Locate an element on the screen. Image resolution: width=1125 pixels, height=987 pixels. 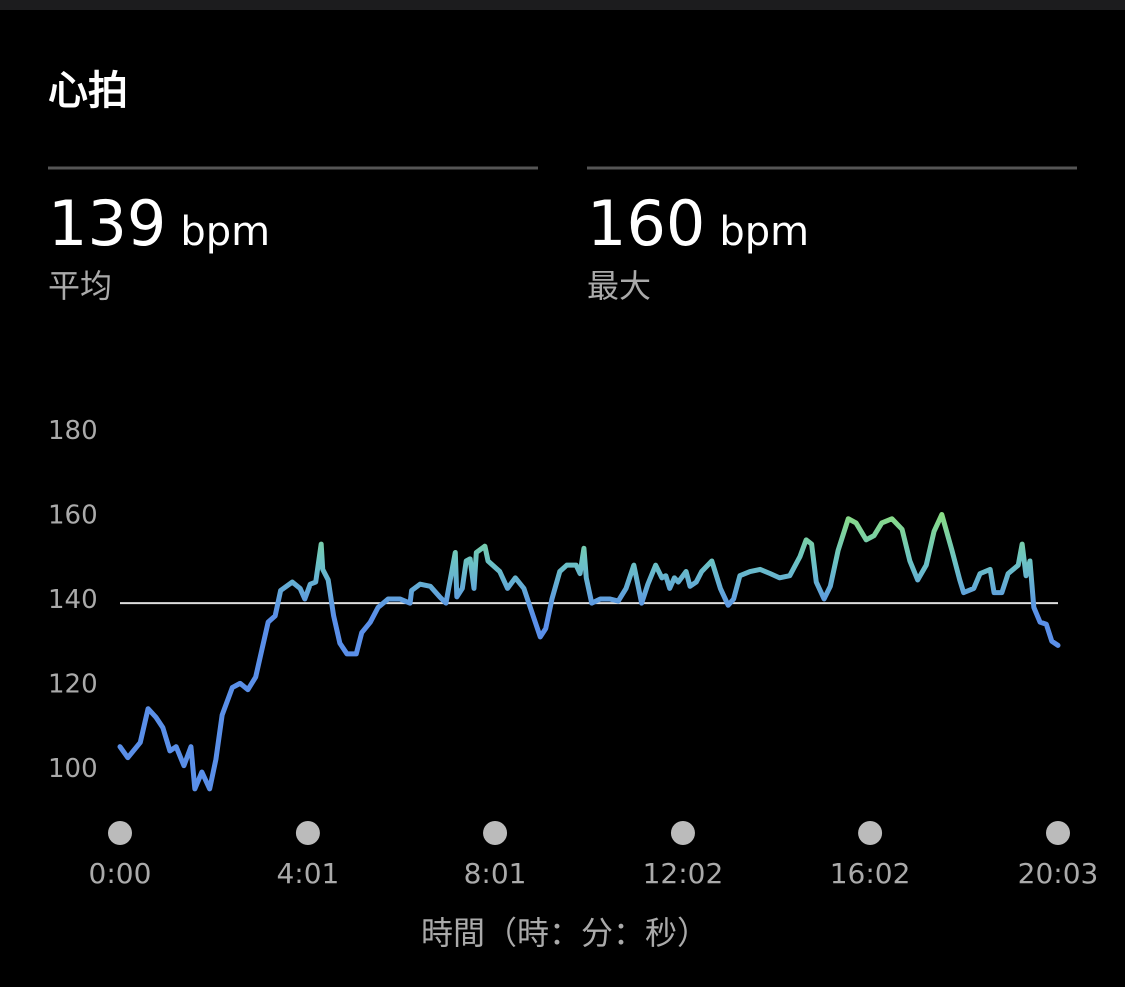
x-tick-label: 8:01 is located at coordinates (495, 873).